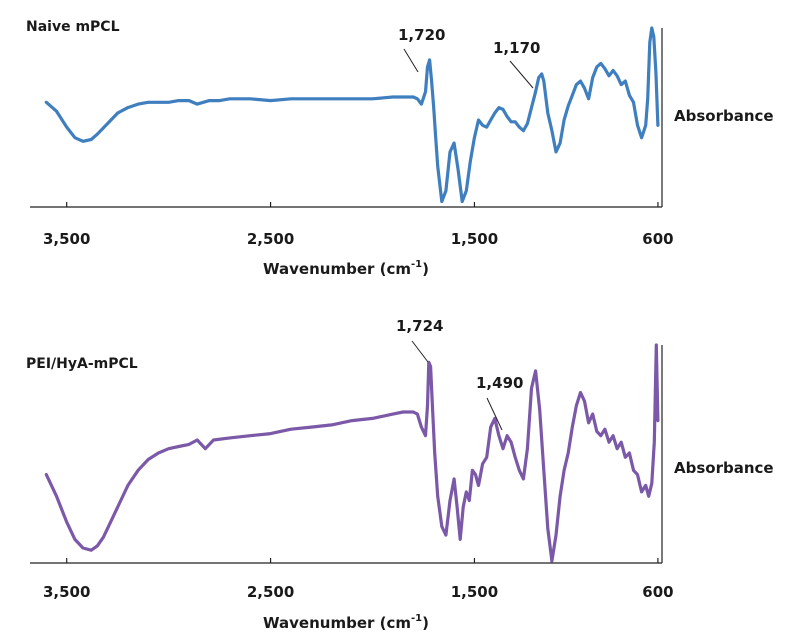  Describe the element at coordinates (419, 326) in the screenshot. I see `peak-label: 1,724` at that location.